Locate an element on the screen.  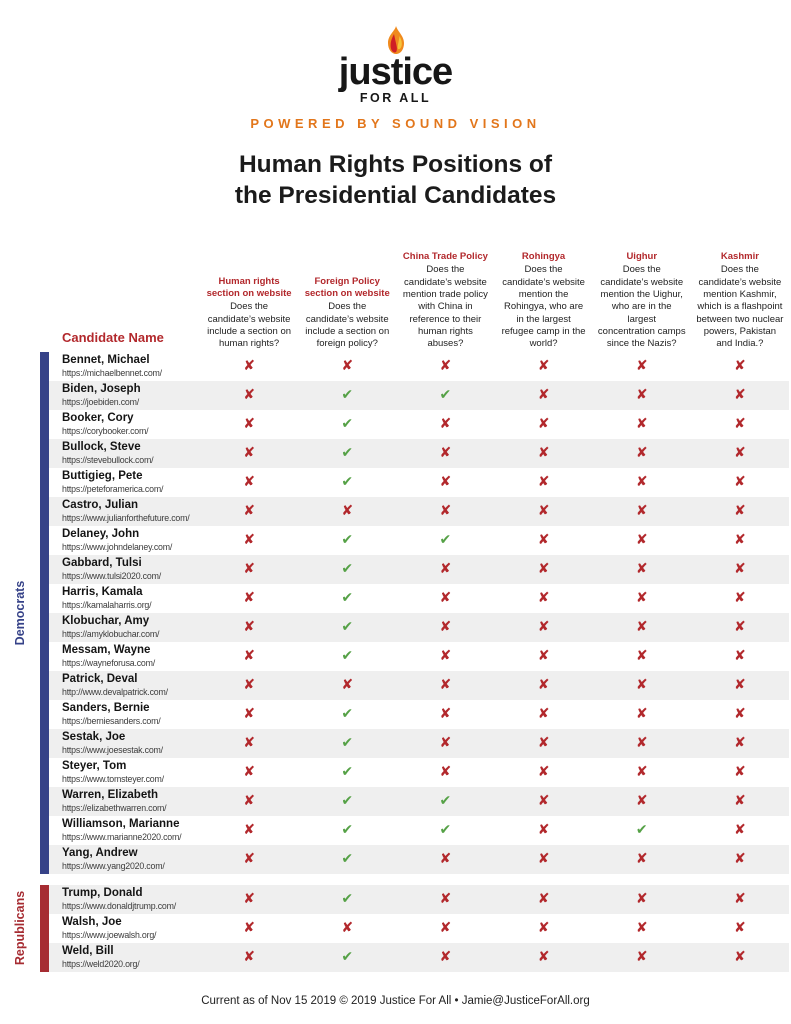
candidate-cell: Sestak, Joe https://www.joesestak.com/ is located at coordinates (124, 743).